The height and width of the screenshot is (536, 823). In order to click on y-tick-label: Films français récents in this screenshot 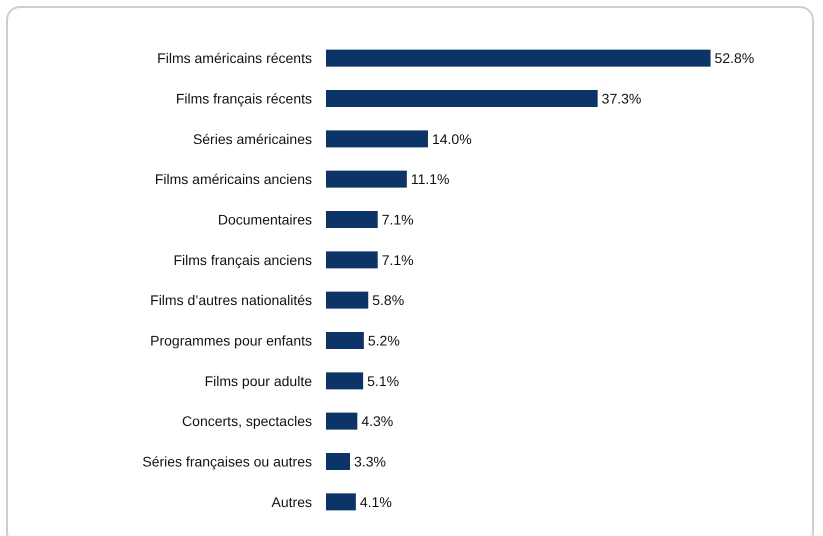, I will do `click(244, 98)`.